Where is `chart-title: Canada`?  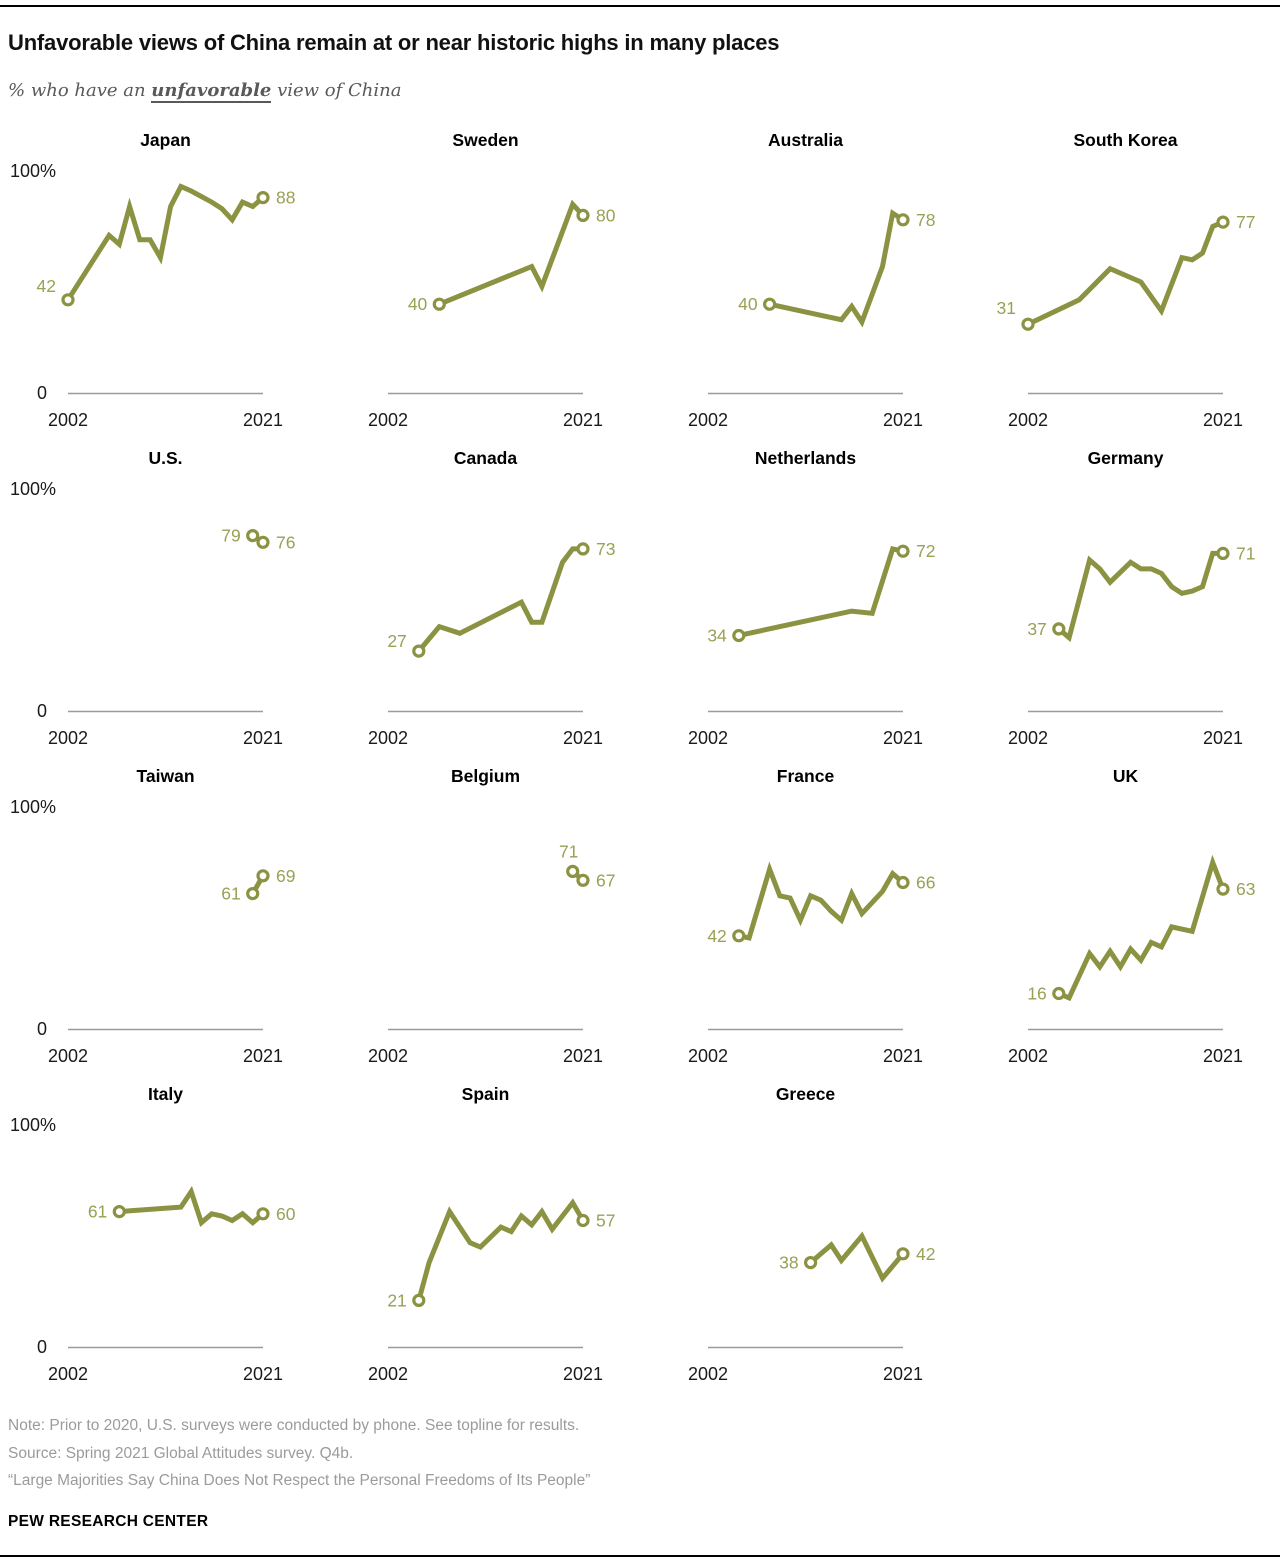
chart-title: Canada is located at coordinates (485, 458).